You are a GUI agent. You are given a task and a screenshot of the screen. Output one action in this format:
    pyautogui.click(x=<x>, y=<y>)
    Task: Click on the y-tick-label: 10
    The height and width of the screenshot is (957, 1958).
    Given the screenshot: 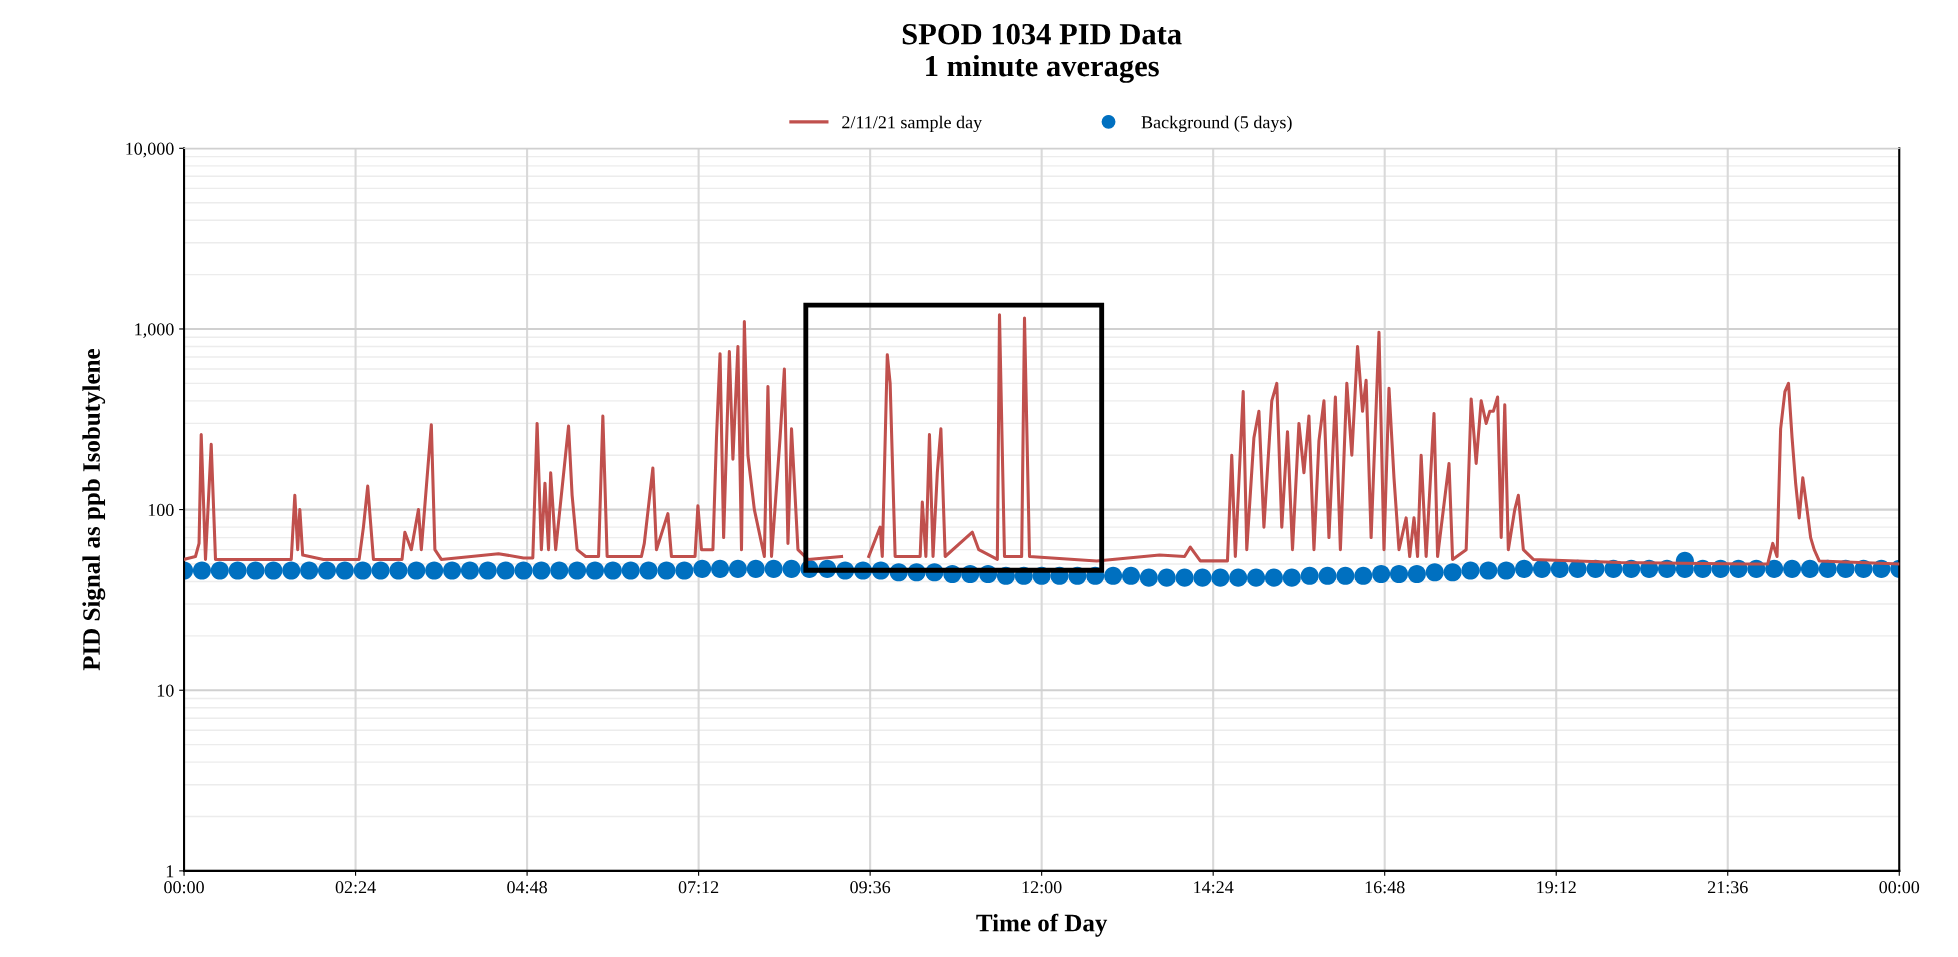 What is the action you would take?
    pyautogui.click(x=165, y=690)
    